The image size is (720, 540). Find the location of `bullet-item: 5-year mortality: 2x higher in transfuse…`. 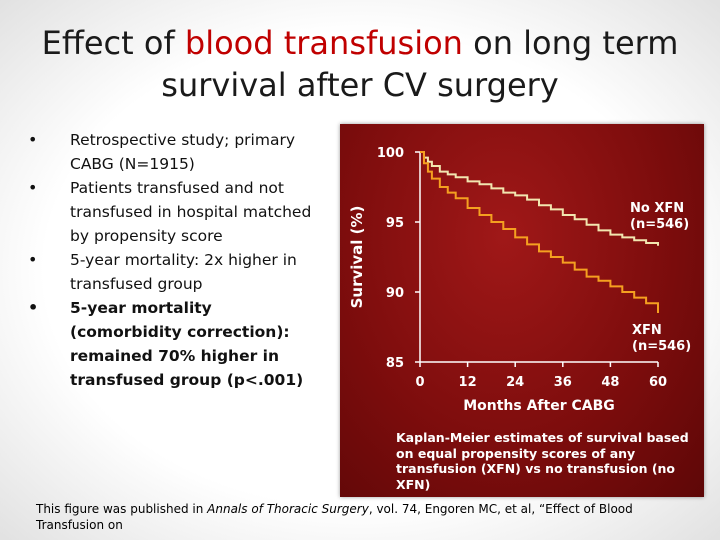

bullet-item: 5-year mortality: 2x higher in transfuse… is located at coordinates (173, 272).